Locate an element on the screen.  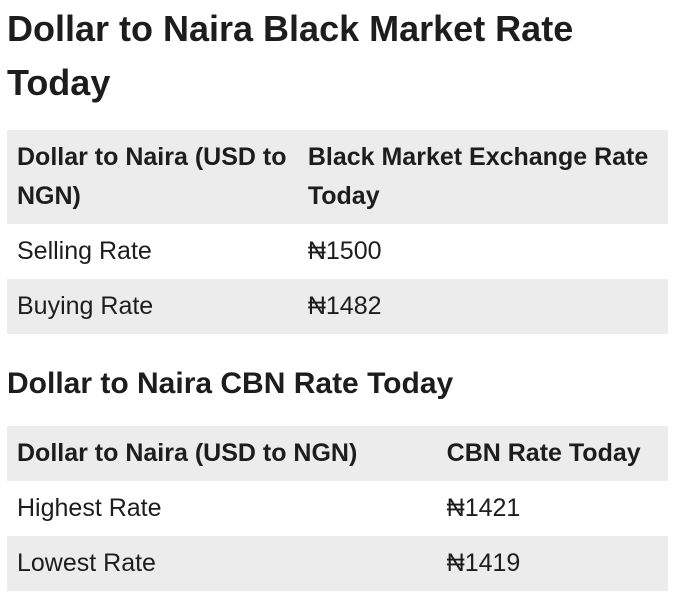
rate-value: ₦1421 is located at coordinates (483, 508).